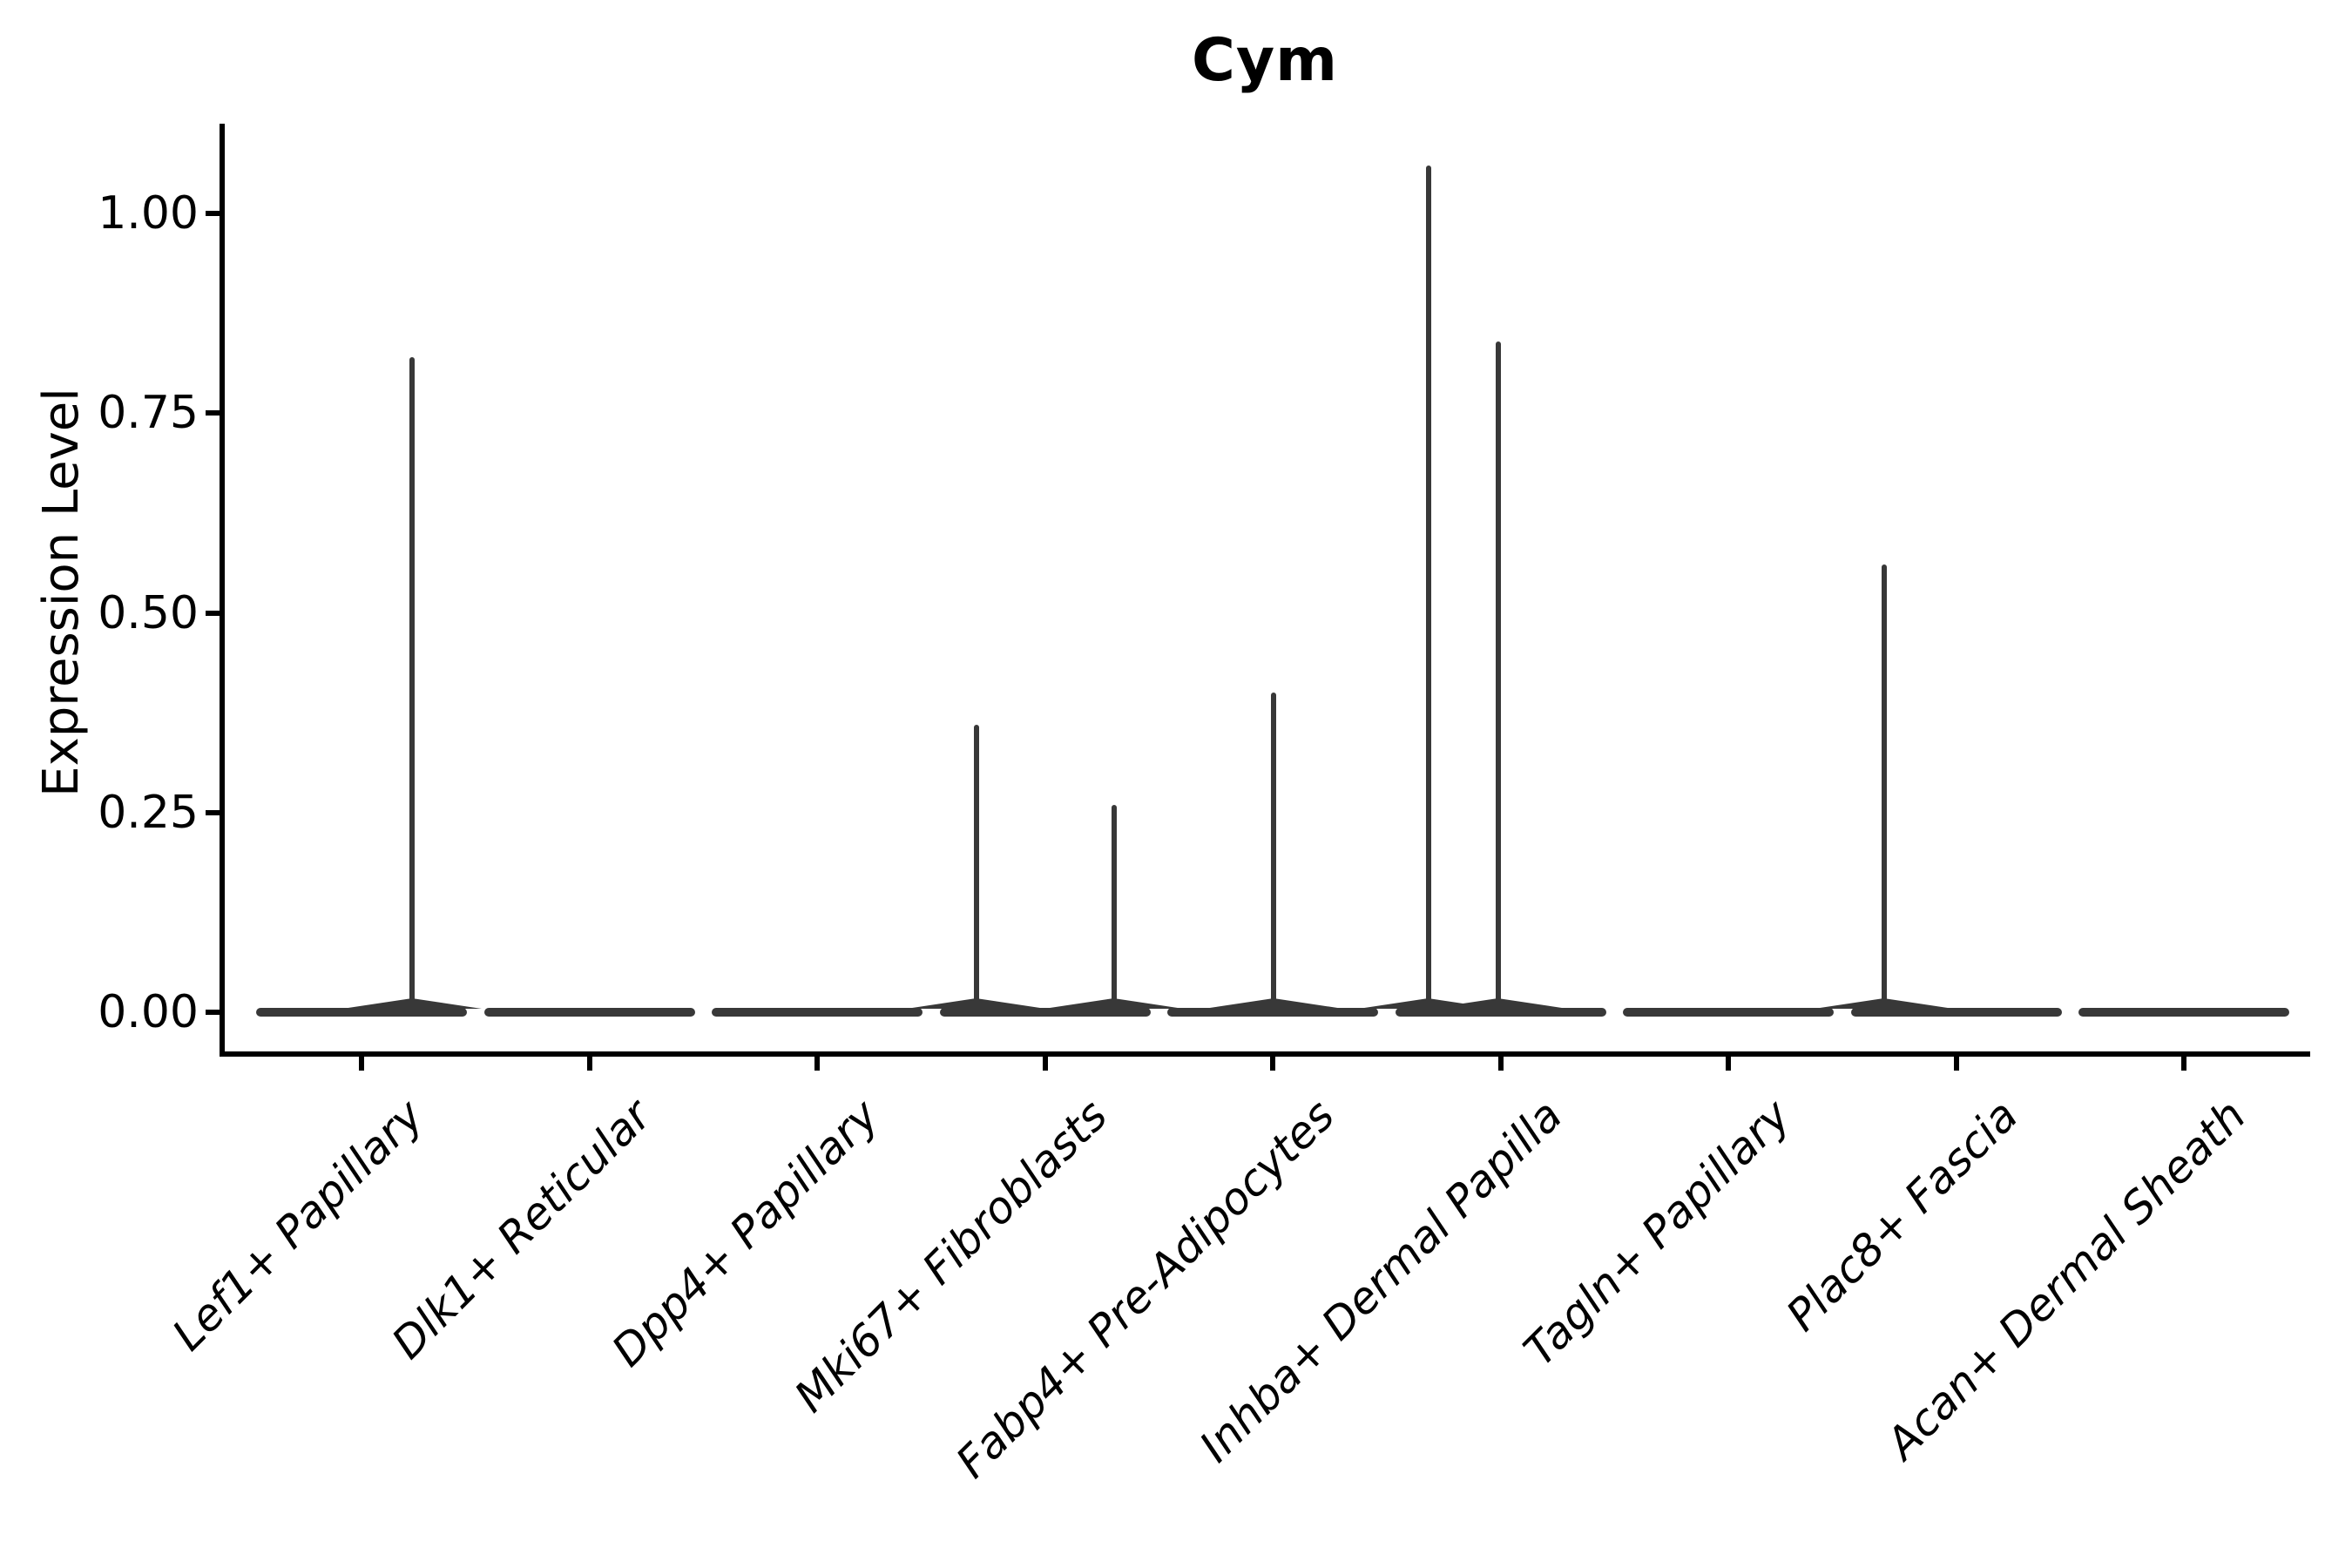 Image resolution: width=2352 pixels, height=1568 pixels. Describe the element at coordinates (148, 1012) in the screenshot. I see `y-tick-label: 0.00` at that location.